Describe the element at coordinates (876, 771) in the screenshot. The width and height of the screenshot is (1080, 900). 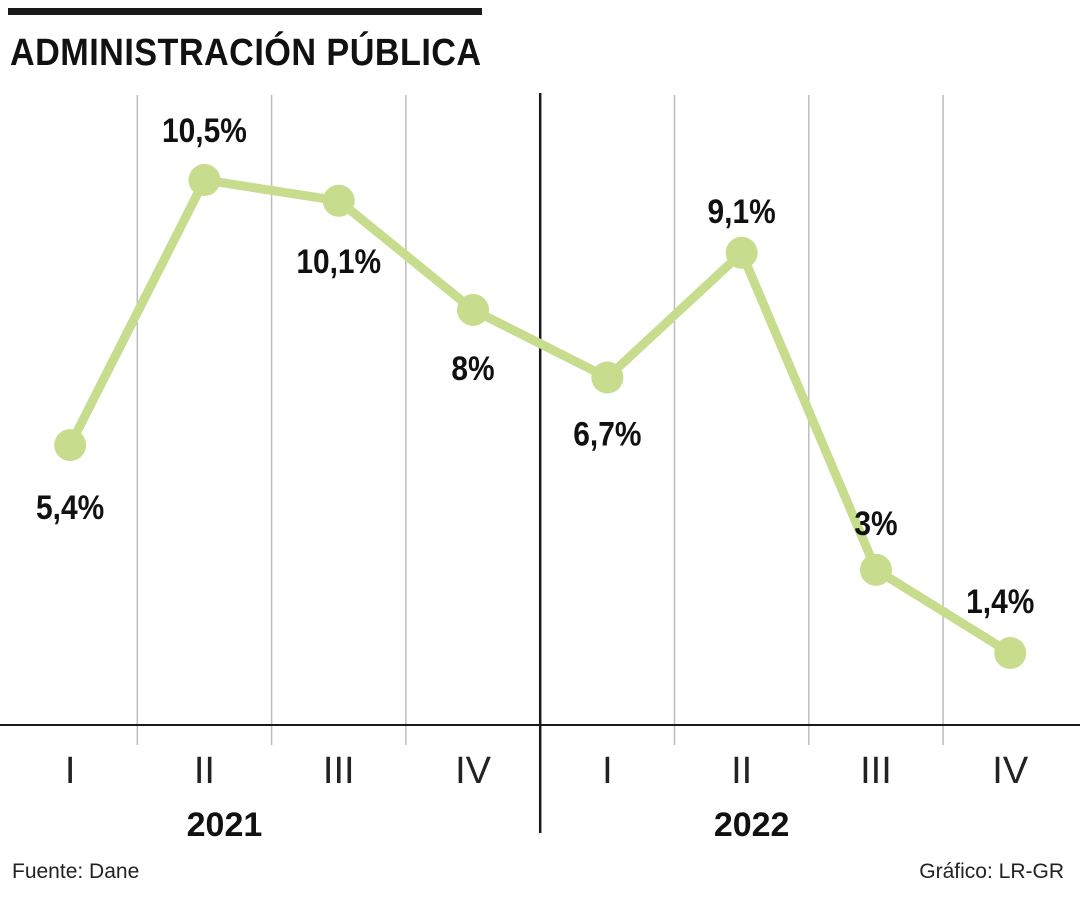
I see `x-tick-label-7: III` at that location.